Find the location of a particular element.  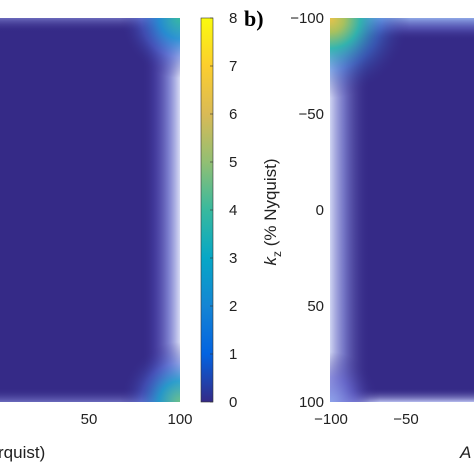

panel-b-top-left-glow is located at coordinates (370, 58).